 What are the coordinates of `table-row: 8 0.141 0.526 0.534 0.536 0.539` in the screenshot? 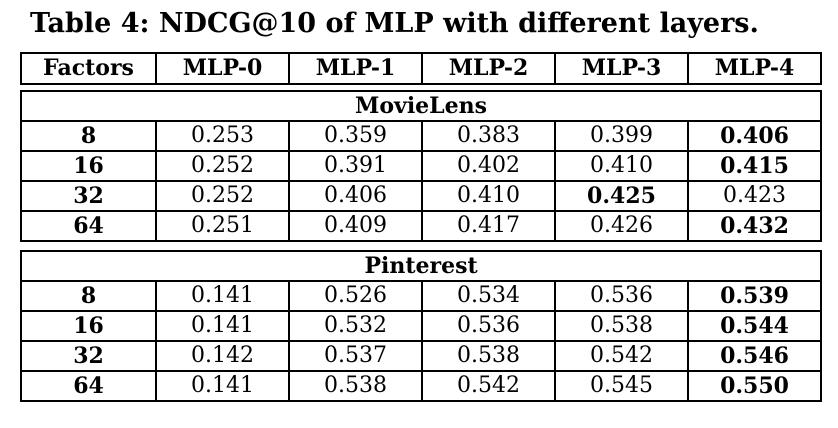 It's located at (421, 296).